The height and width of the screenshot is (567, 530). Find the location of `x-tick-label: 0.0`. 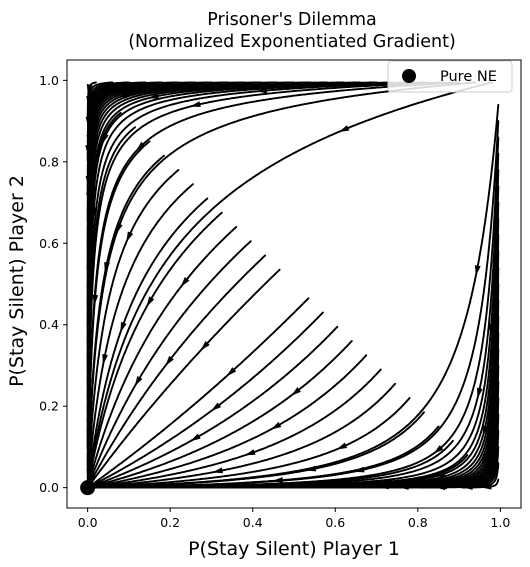

x-tick-label: 0.0 is located at coordinates (88, 522).